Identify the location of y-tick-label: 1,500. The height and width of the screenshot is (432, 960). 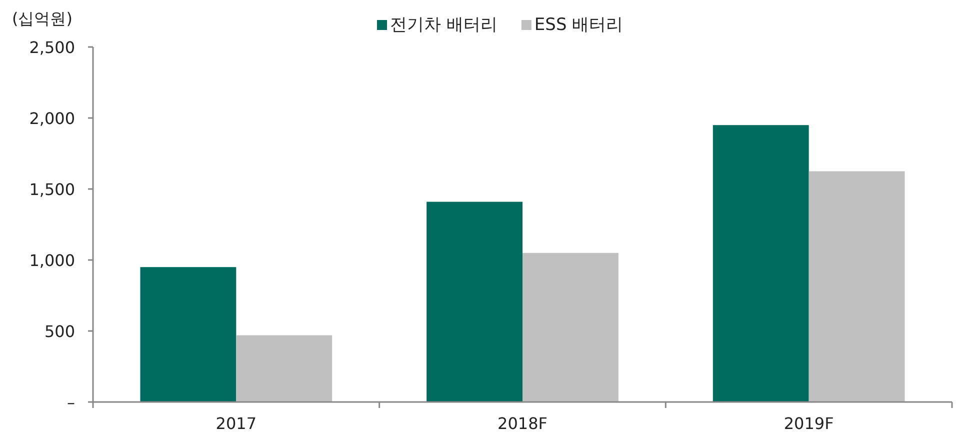
(52, 189).